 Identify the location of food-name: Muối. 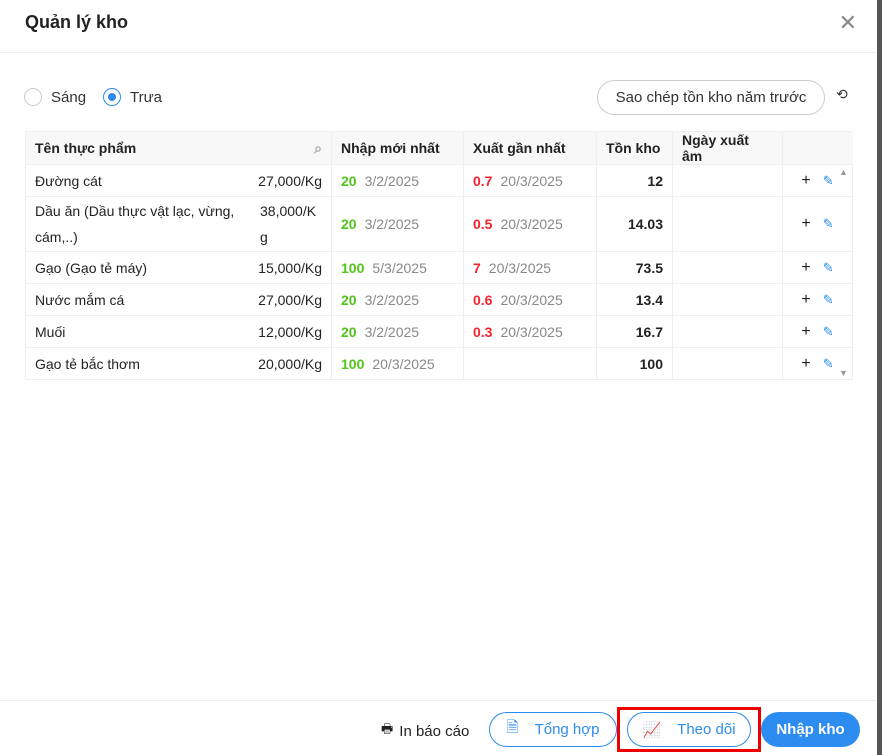
(50, 331).